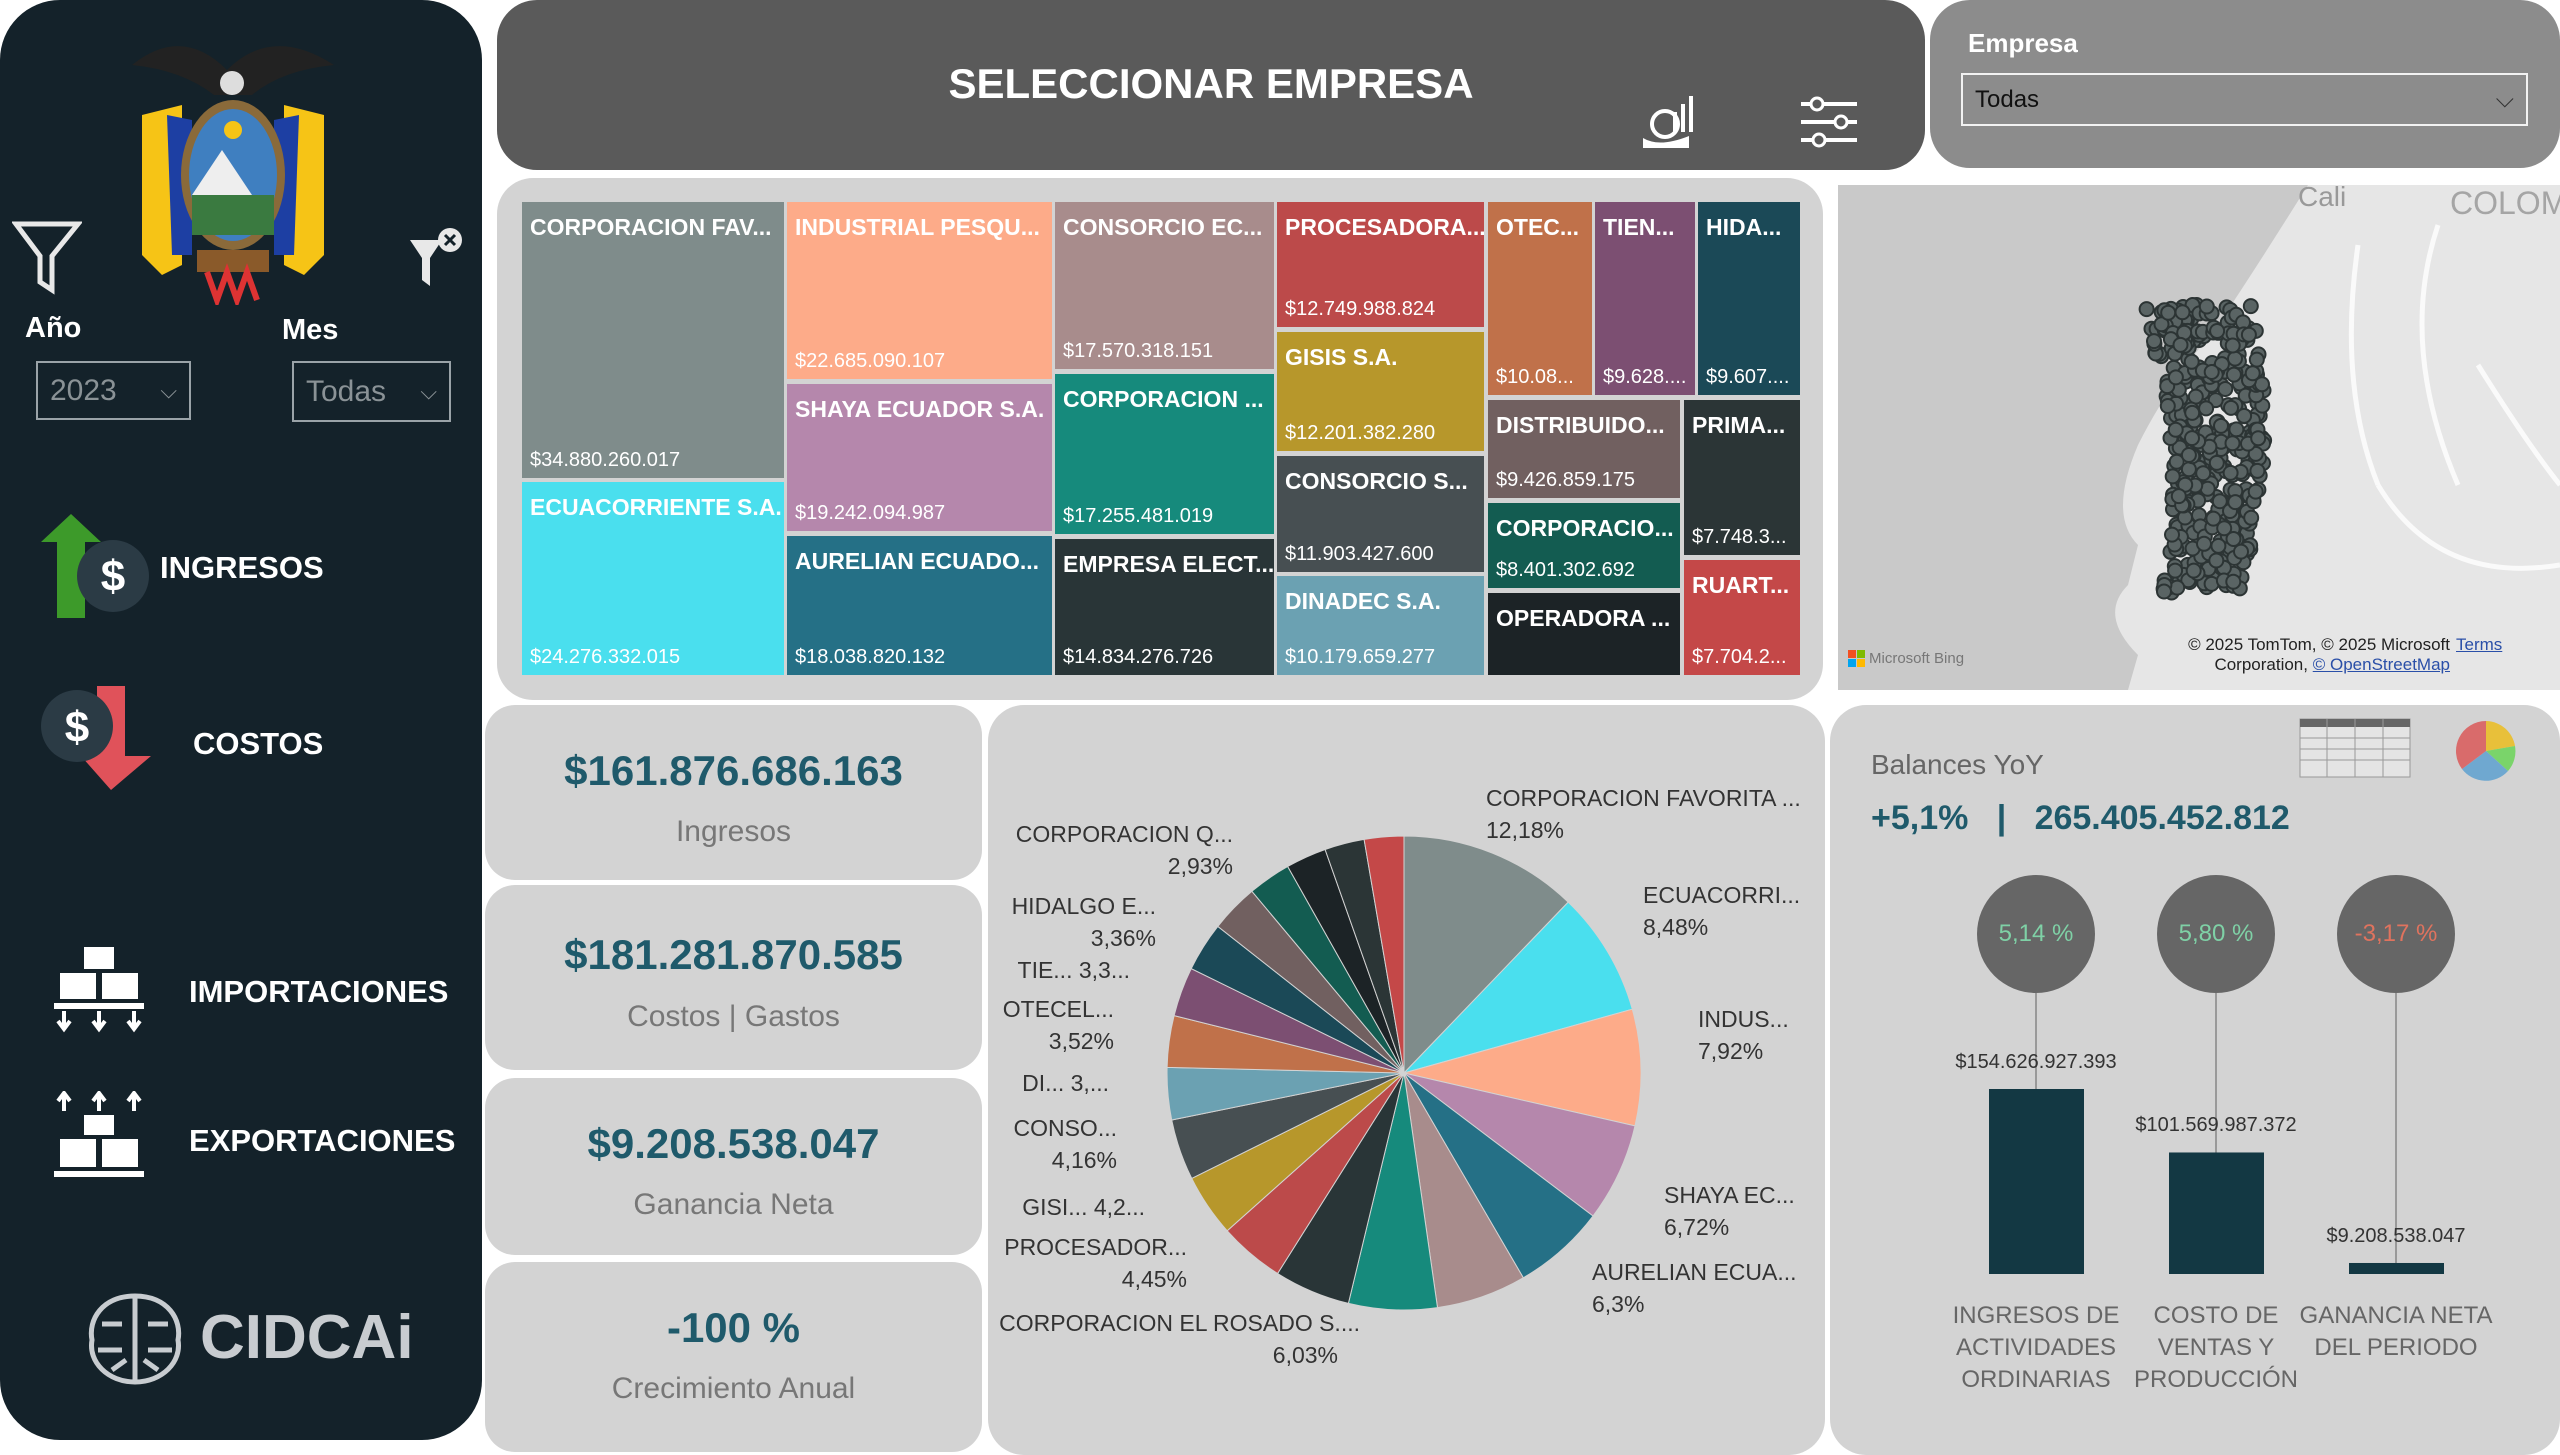 The image size is (2560, 1455). What do you see at coordinates (653, 578) in the screenshot?
I see `treemap-tile: ECUACORRIENTE S.A. $24.276.332.015` at bounding box center [653, 578].